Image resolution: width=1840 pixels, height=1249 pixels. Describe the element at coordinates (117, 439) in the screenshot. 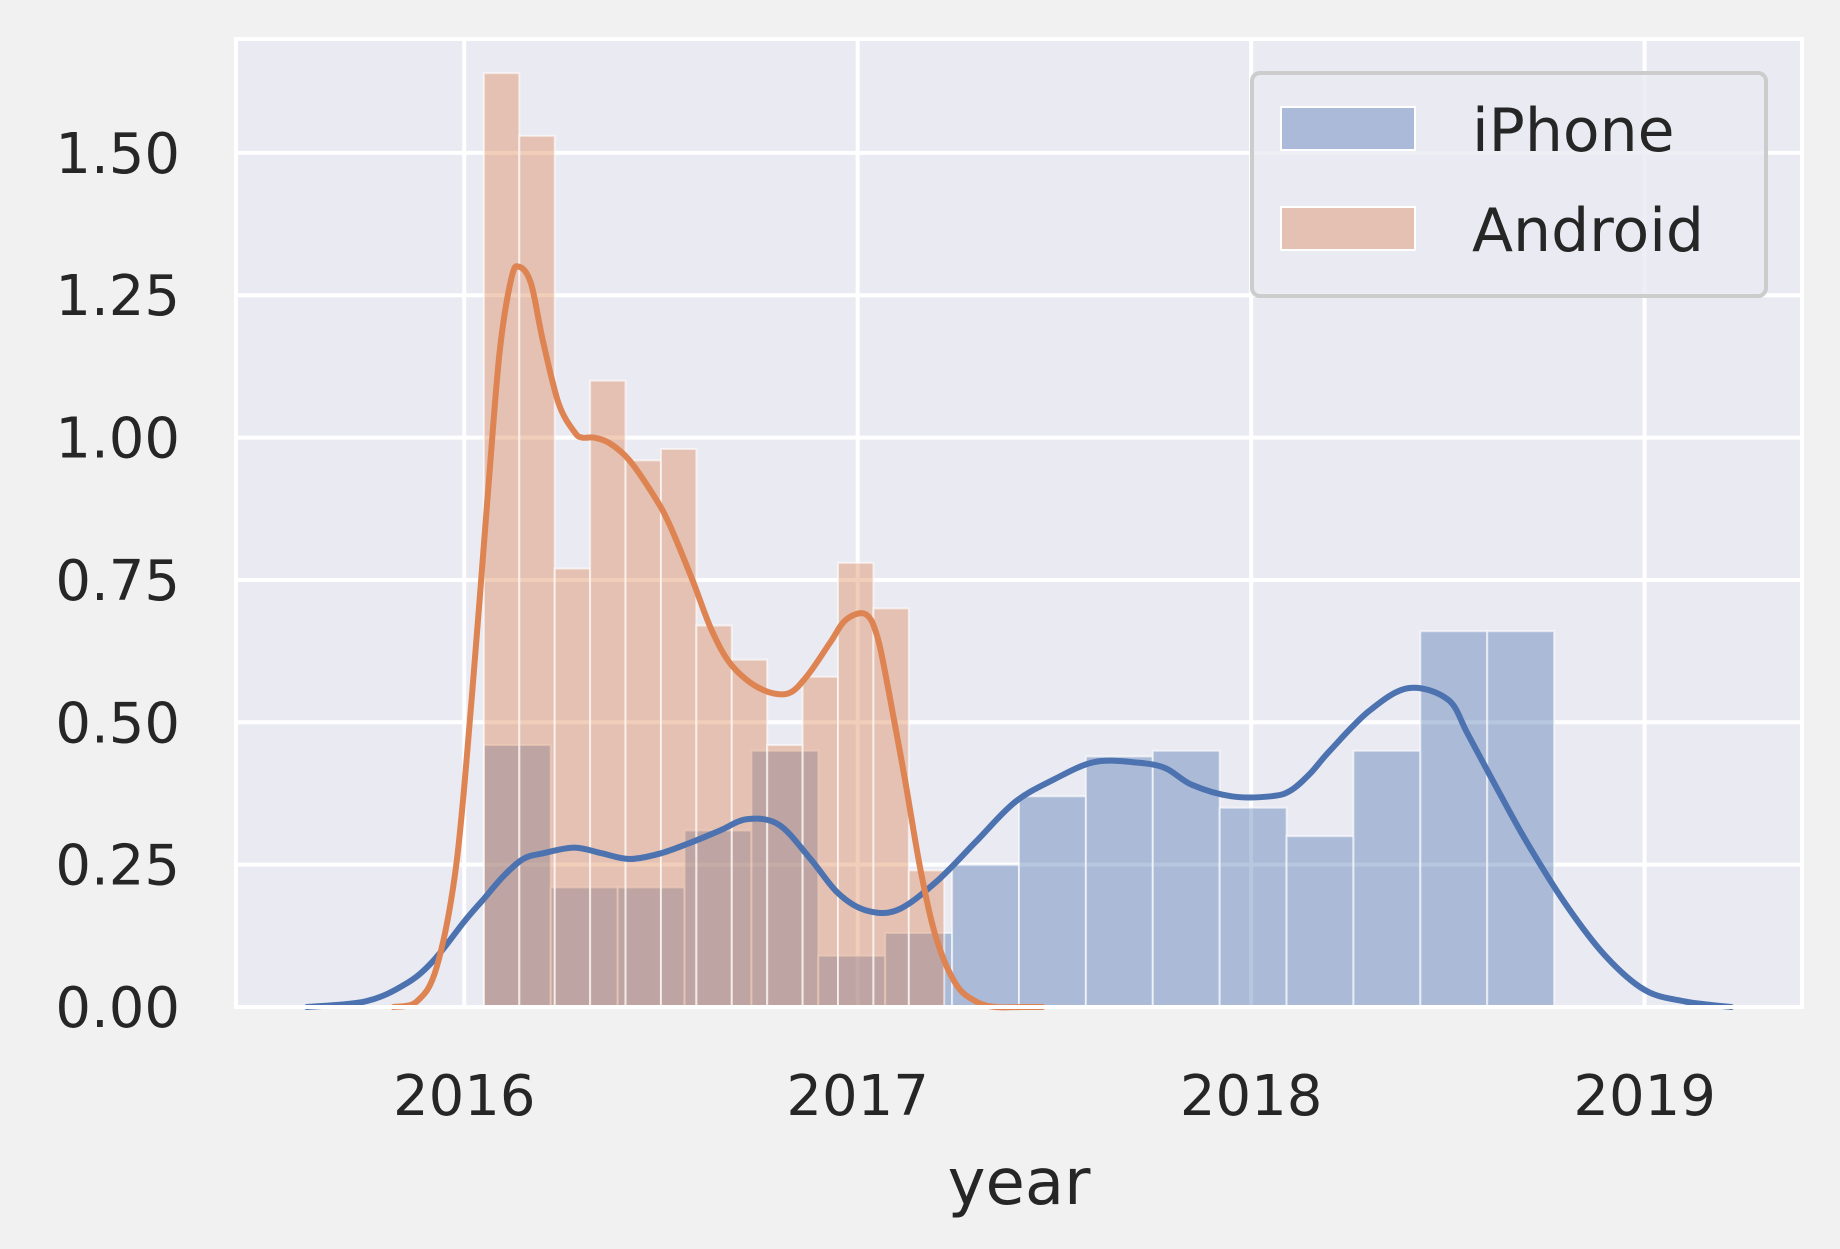

I see `y-tick-label: 1.00` at that location.